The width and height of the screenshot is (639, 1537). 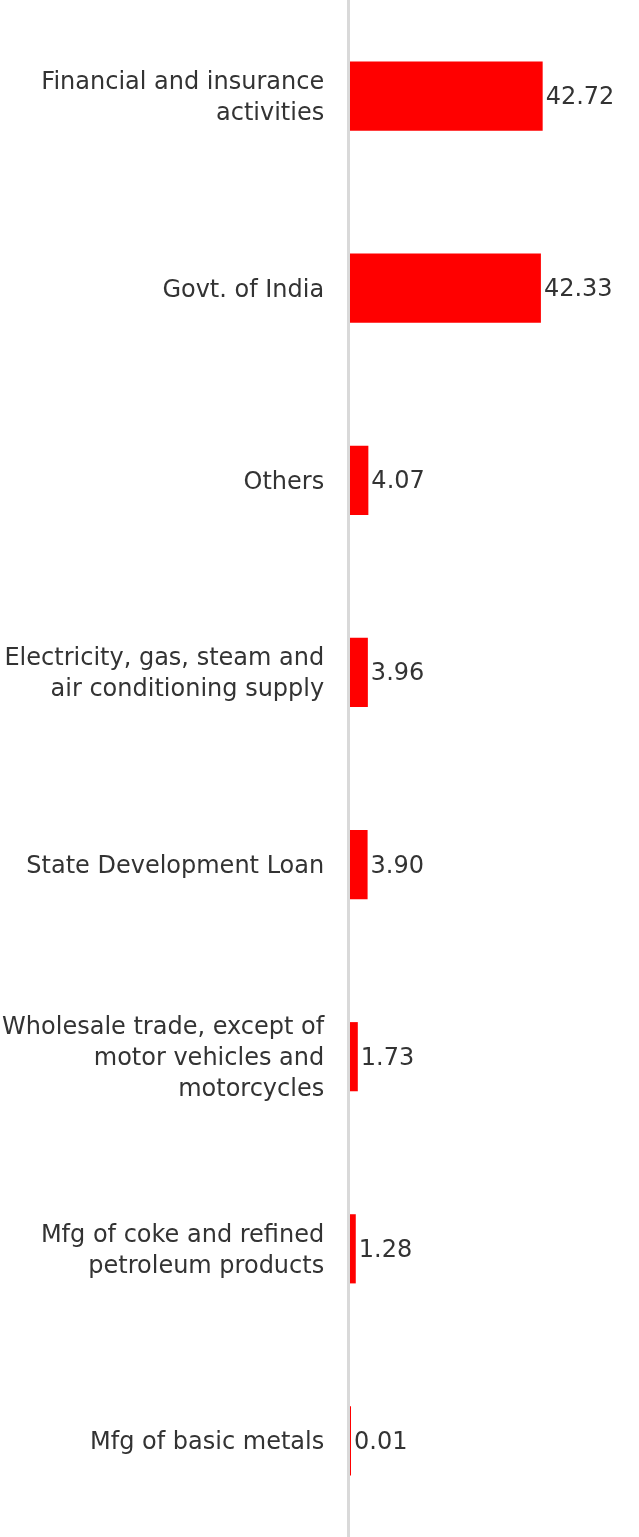 What do you see at coordinates (182, 1249) in the screenshot?
I see `y-tick-label: Mfg of coke and refined petroleum products` at bounding box center [182, 1249].